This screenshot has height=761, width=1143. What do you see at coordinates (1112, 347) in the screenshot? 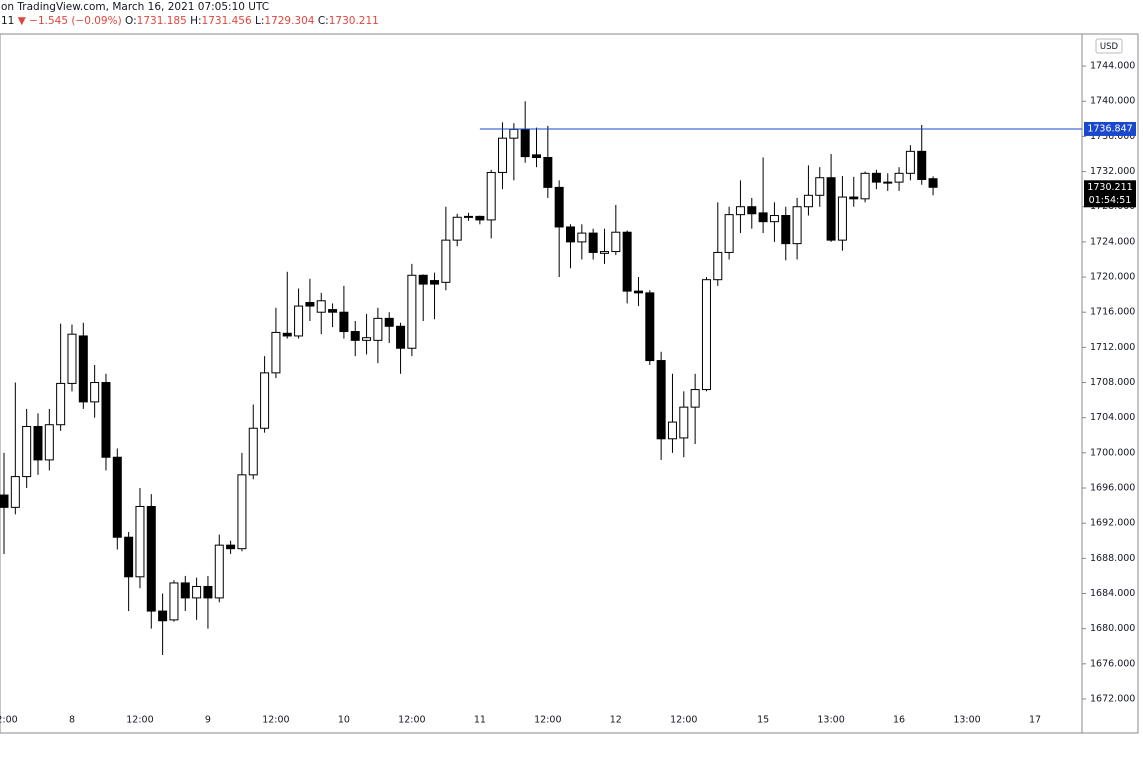
I see `y-tick-label: 1712.000` at bounding box center [1112, 347].